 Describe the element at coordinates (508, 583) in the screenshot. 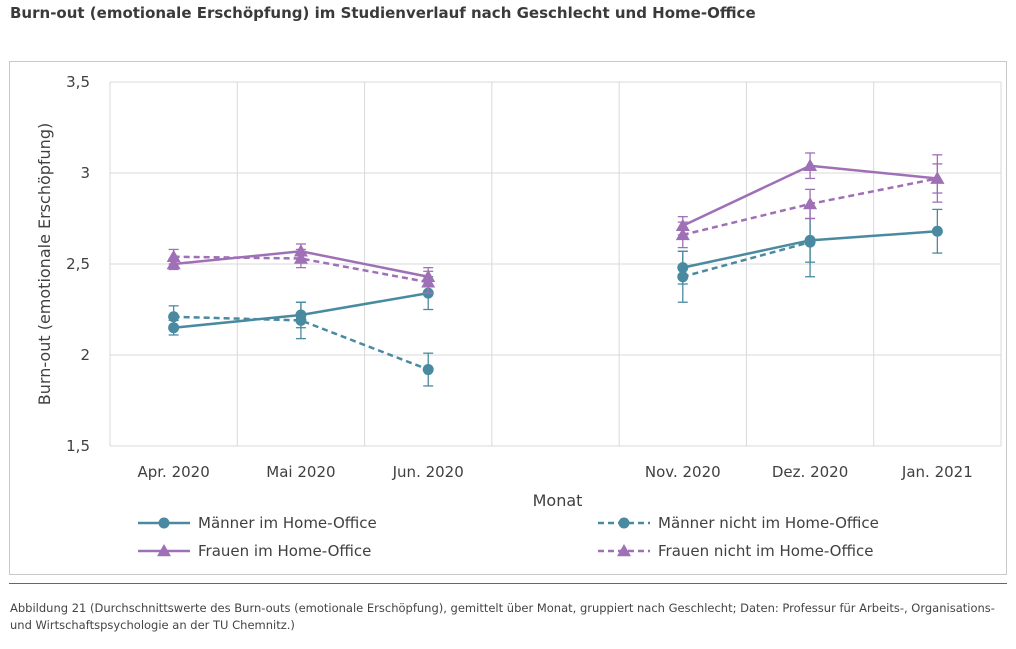

I see `caption-divider` at that location.